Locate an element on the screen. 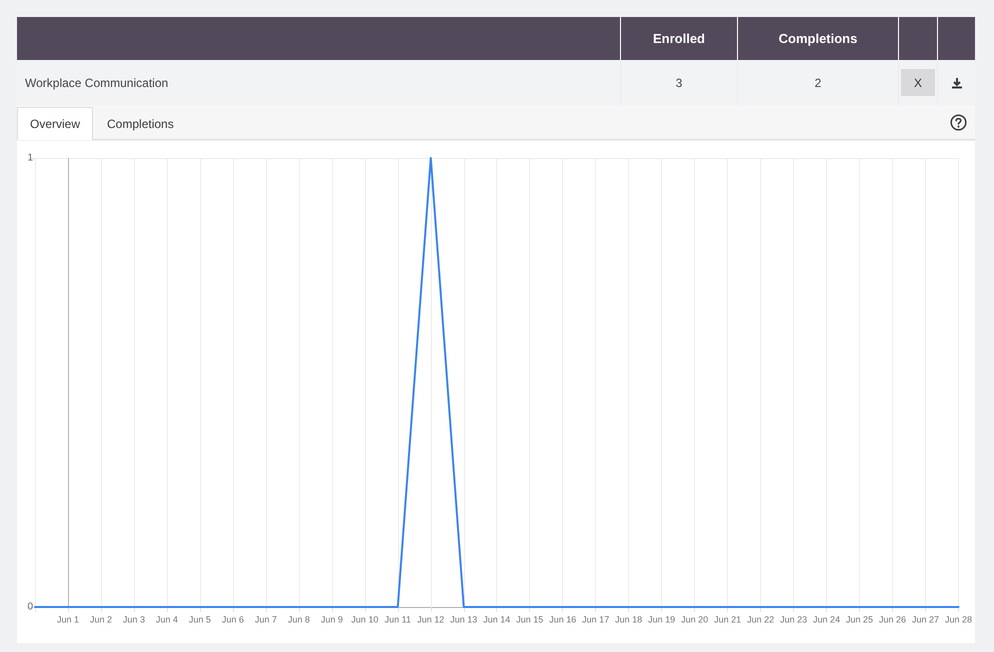 The height and width of the screenshot is (652, 994). category-label: Enrolled is located at coordinates (678, 38).